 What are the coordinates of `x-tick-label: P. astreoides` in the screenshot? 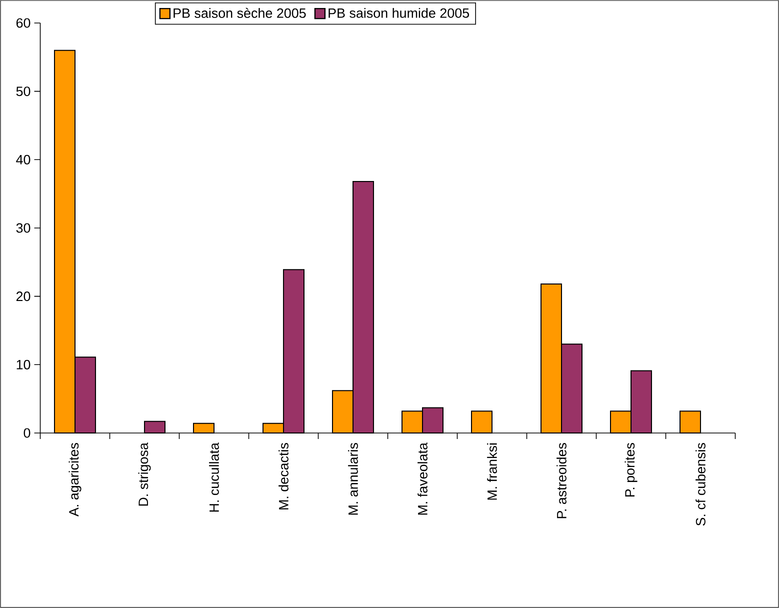 It's located at (561, 480).